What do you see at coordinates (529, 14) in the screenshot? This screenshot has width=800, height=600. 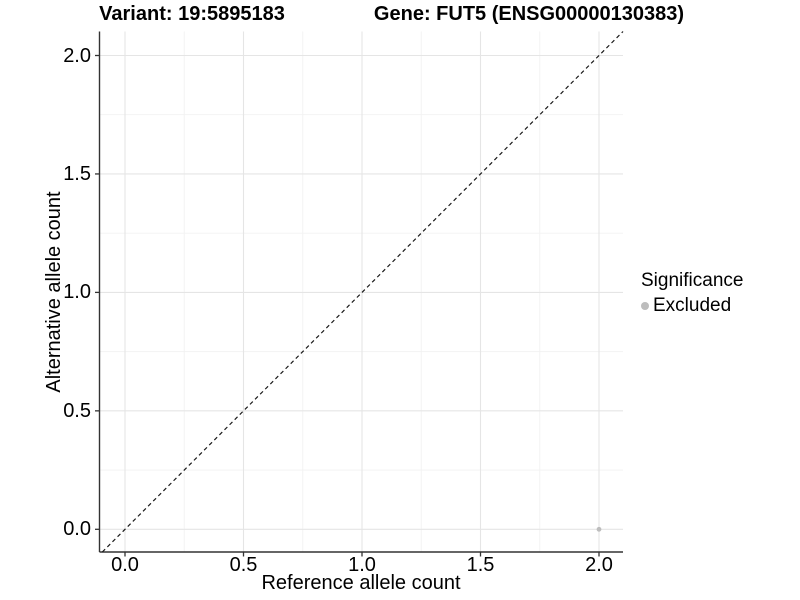 I see `gene-title: Gene: FUT5 (ENSG00000130383)` at bounding box center [529, 14].